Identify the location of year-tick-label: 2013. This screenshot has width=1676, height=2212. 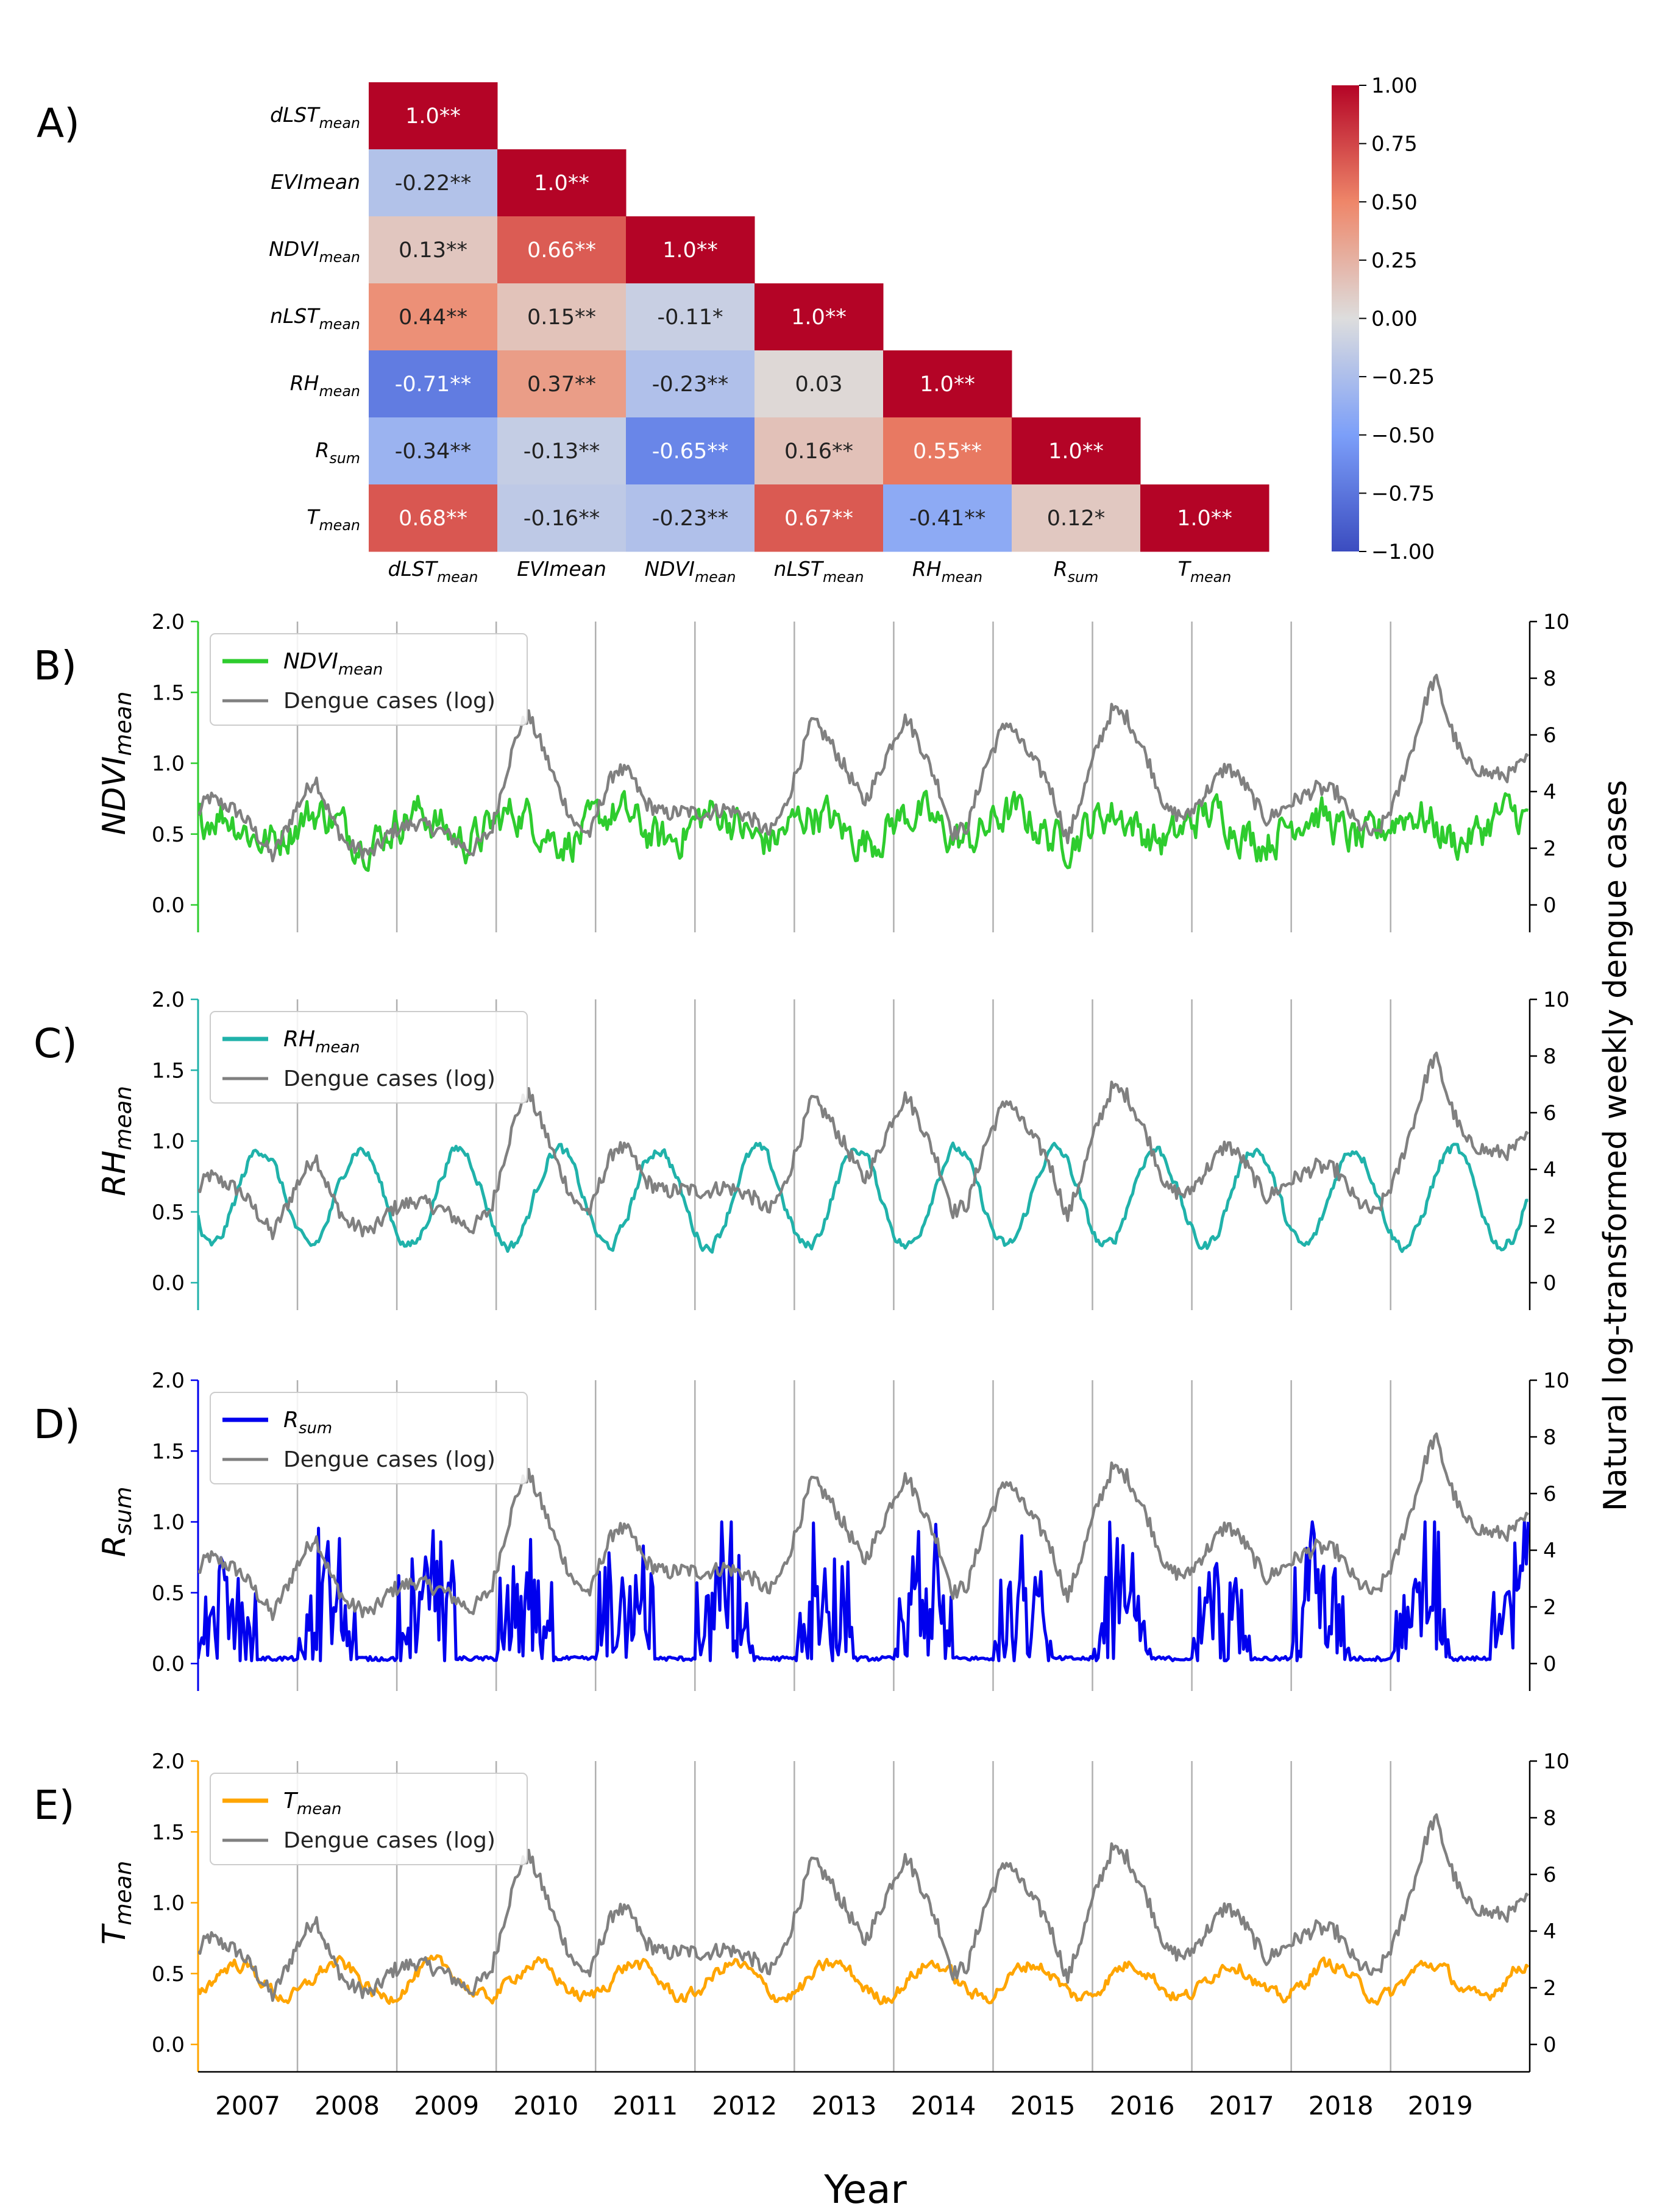
(843, 2106).